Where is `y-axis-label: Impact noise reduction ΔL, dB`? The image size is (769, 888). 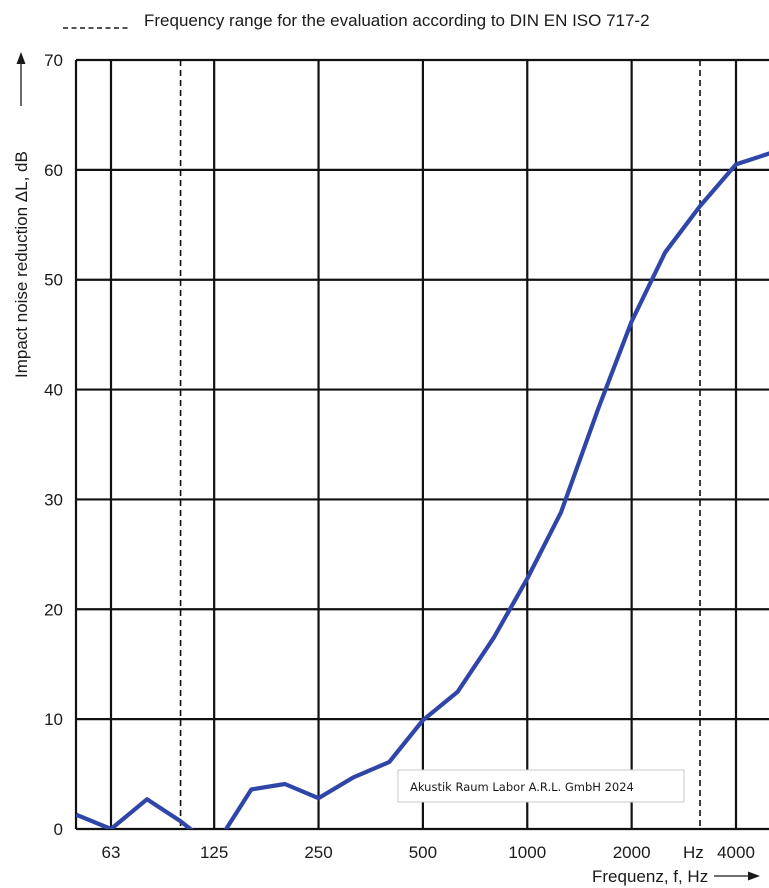
y-axis-label: Impact noise reduction ΔL, dB is located at coordinates (21, 264).